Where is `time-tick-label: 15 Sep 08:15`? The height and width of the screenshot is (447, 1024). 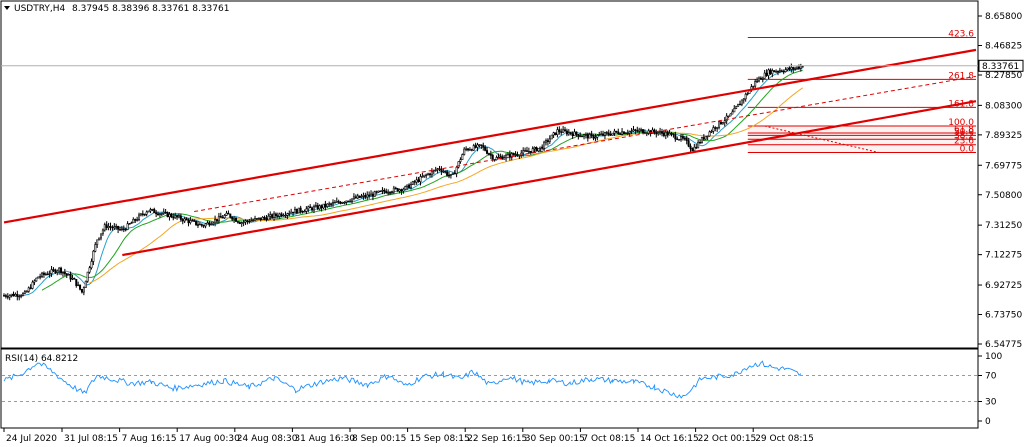 time-tick-label: 15 Sep 08:15 is located at coordinates (440, 439).